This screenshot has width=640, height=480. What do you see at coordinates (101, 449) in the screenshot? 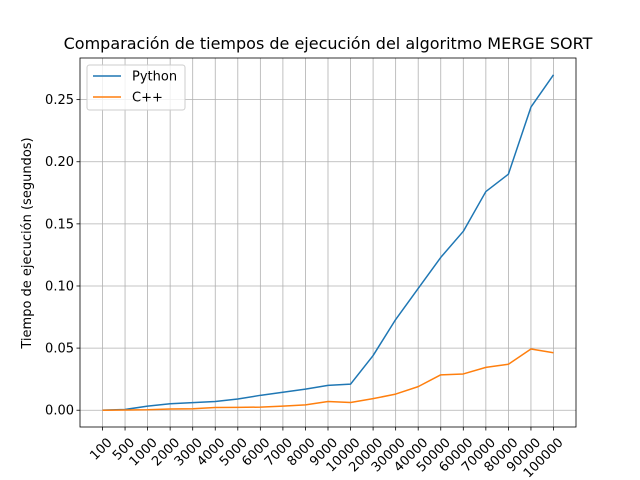
I see `x-tick-label: 100` at bounding box center [101, 449].